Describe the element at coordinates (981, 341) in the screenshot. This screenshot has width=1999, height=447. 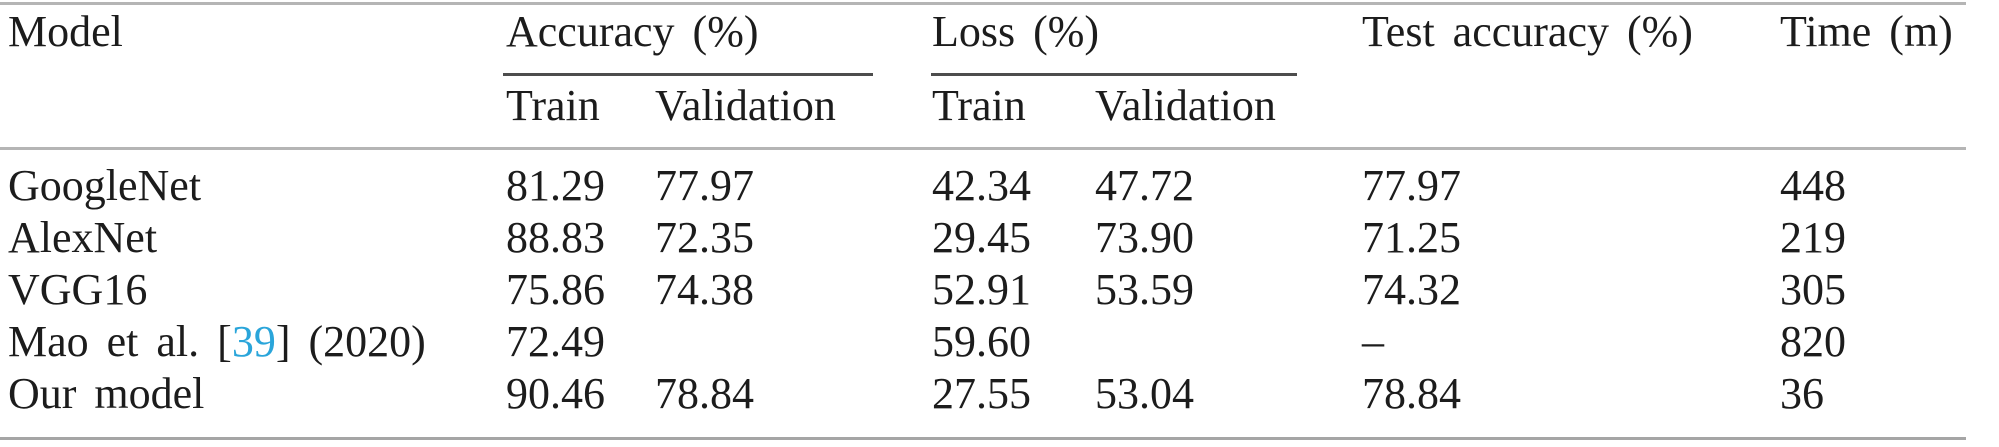
I see `loss-train-value: 59.60` at that location.